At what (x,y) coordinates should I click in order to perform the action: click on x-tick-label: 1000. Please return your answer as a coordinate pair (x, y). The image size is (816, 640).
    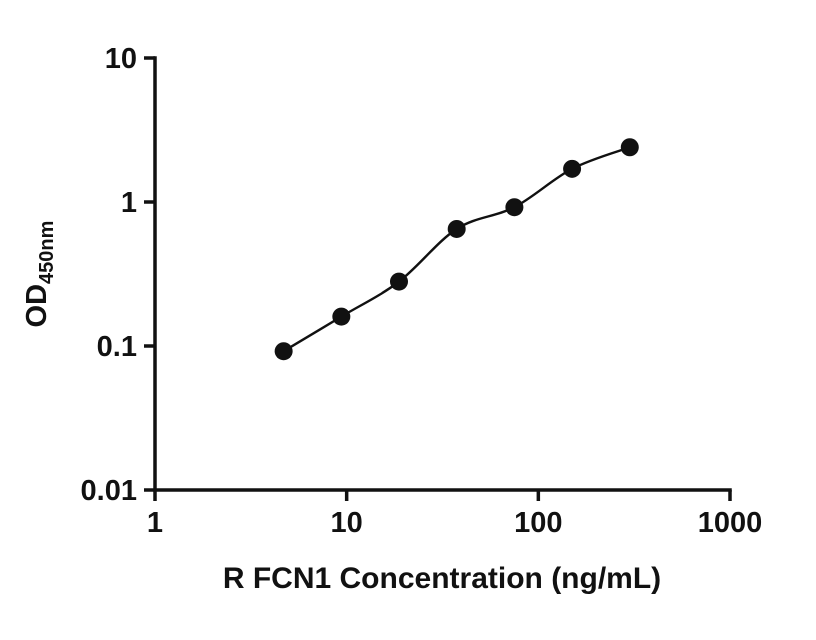
    Looking at the image, I should click on (730, 523).